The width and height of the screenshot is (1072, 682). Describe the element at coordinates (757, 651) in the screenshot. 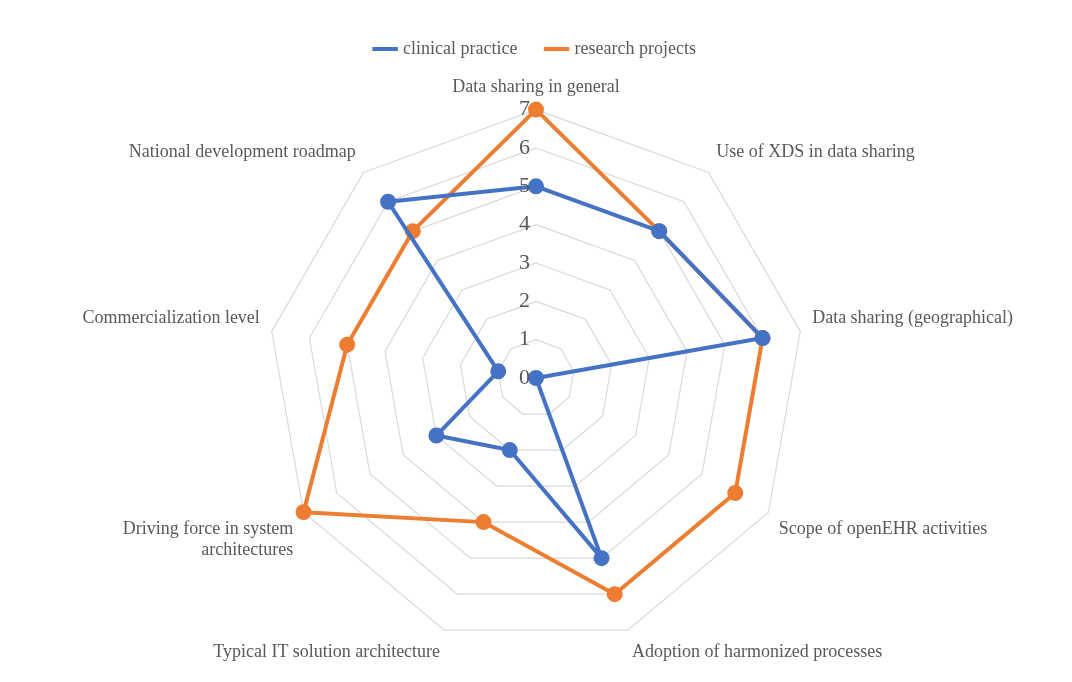

I see `spoke-label: Adoption of harmonized processes` at that location.